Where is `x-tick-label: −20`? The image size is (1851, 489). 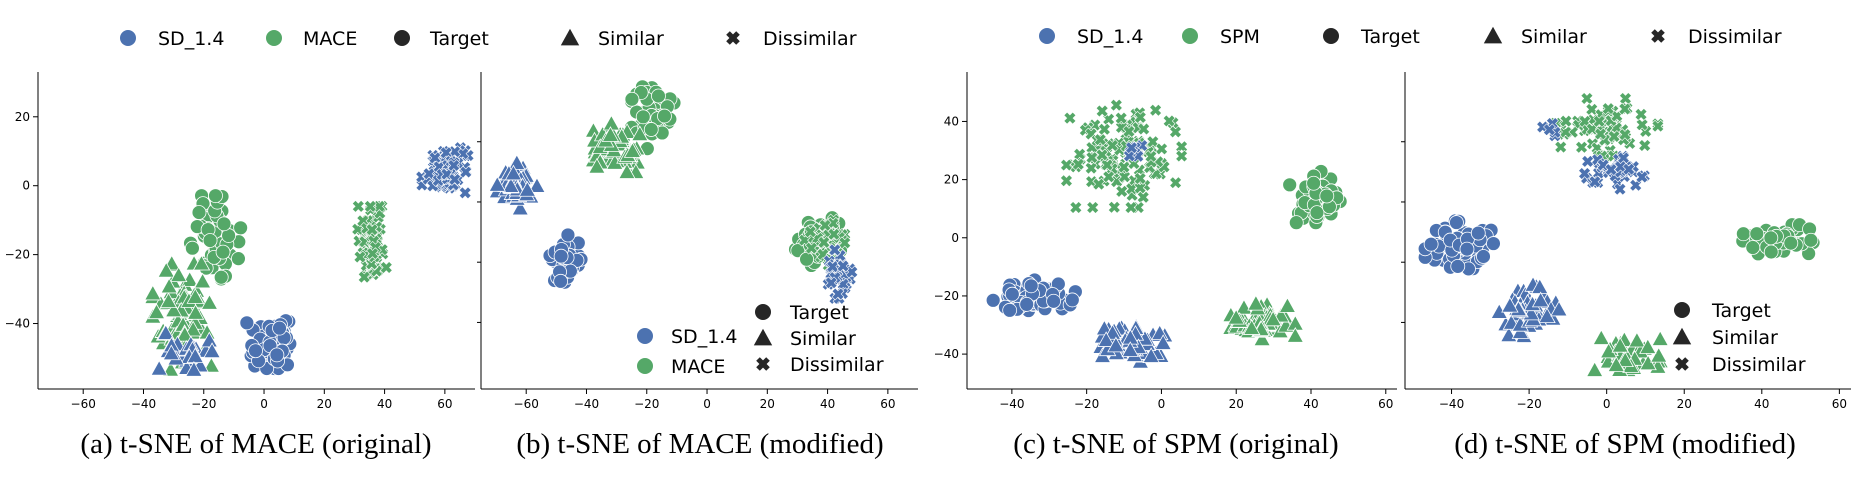
x-tick-label: −20 is located at coordinates (1086, 404).